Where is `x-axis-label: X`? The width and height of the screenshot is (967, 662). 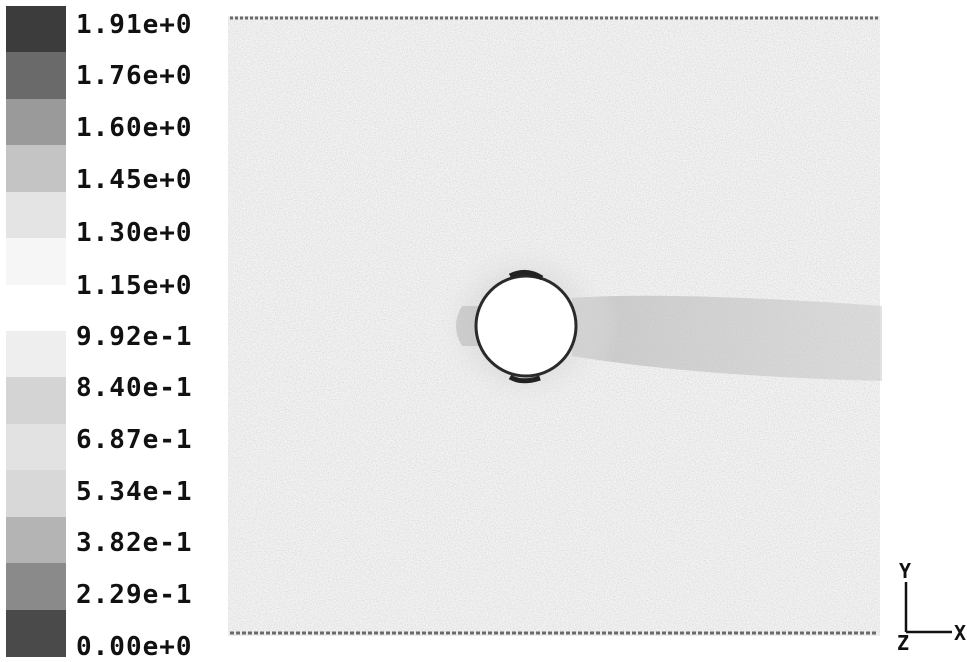 x-axis-label: X is located at coordinates (960, 633).